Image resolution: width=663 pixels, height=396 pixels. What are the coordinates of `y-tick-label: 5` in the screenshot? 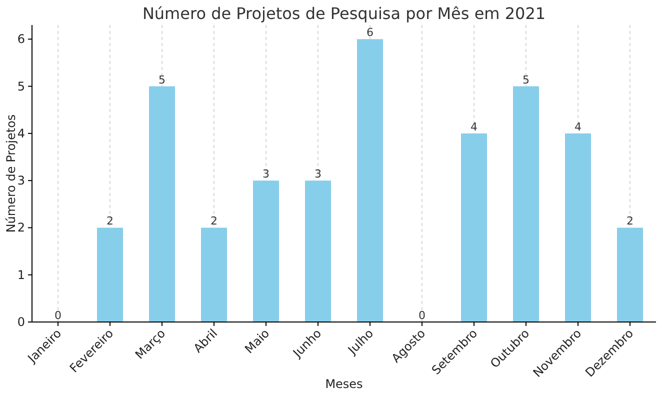 It's located at (21, 86).